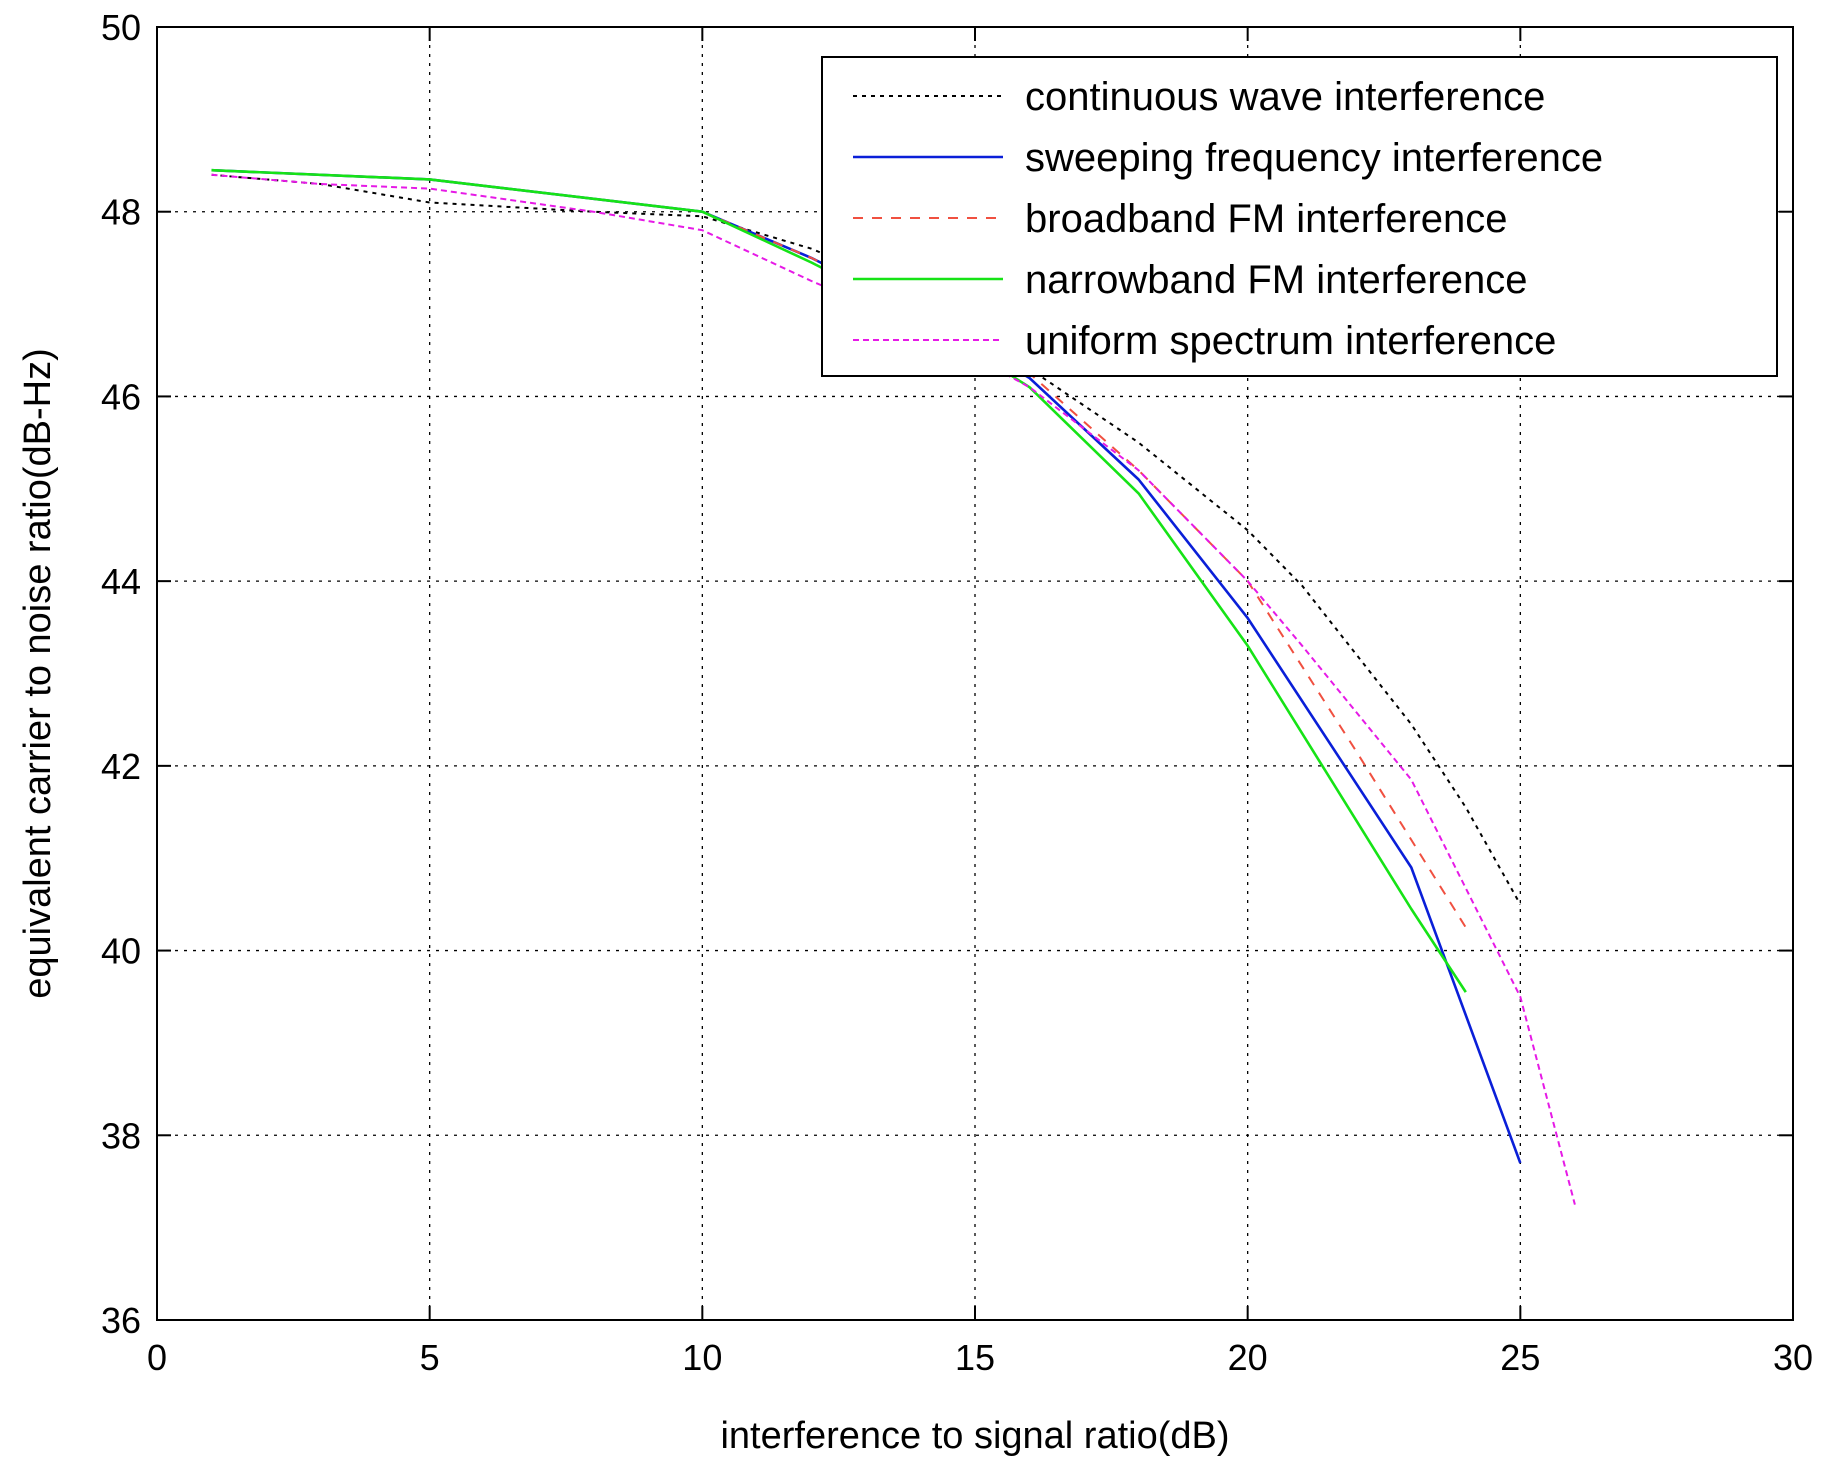  What do you see at coordinates (121, 27) in the screenshot?
I see `y-tick-label: 50` at bounding box center [121, 27].